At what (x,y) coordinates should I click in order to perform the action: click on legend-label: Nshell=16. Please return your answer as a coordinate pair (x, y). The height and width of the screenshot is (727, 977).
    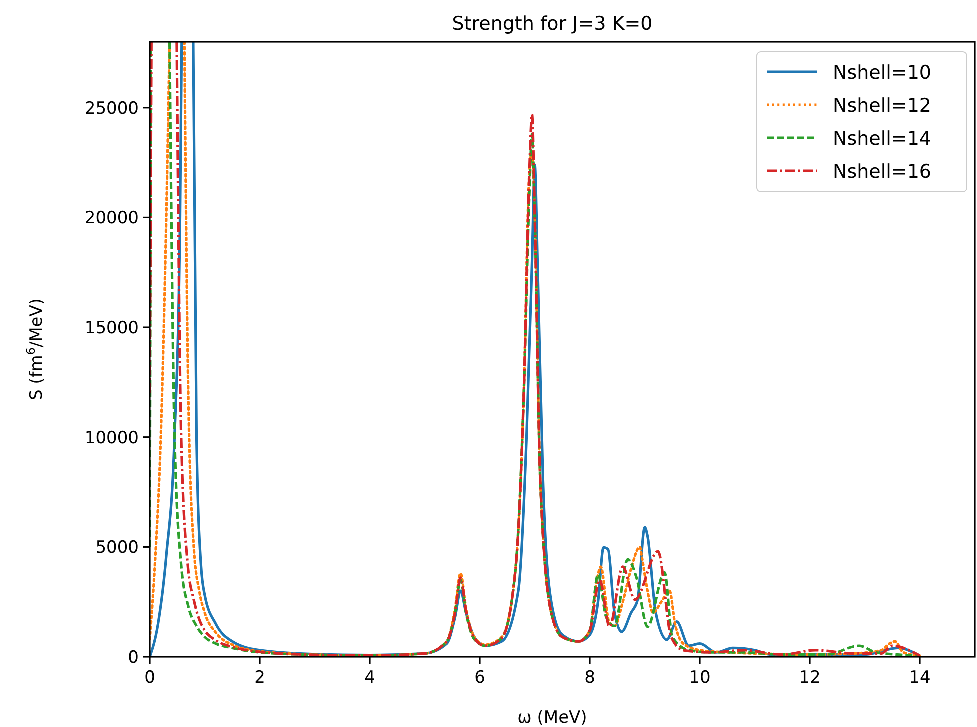
    Looking at the image, I should click on (882, 172).